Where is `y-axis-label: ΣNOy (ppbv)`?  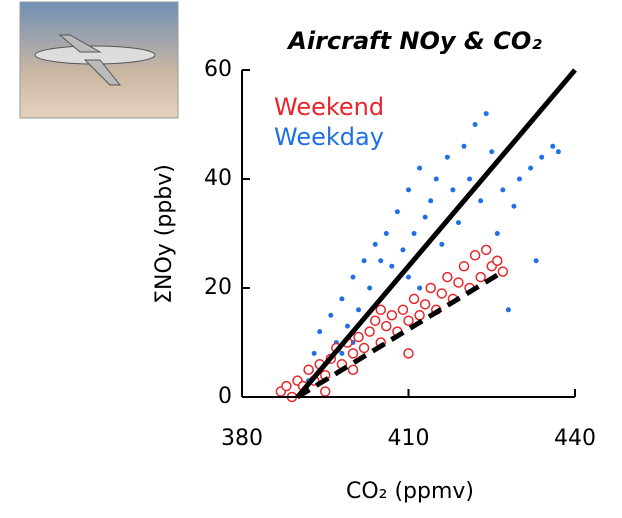
y-axis-label: ΣNOy (ppbv) is located at coordinates (164, 234).